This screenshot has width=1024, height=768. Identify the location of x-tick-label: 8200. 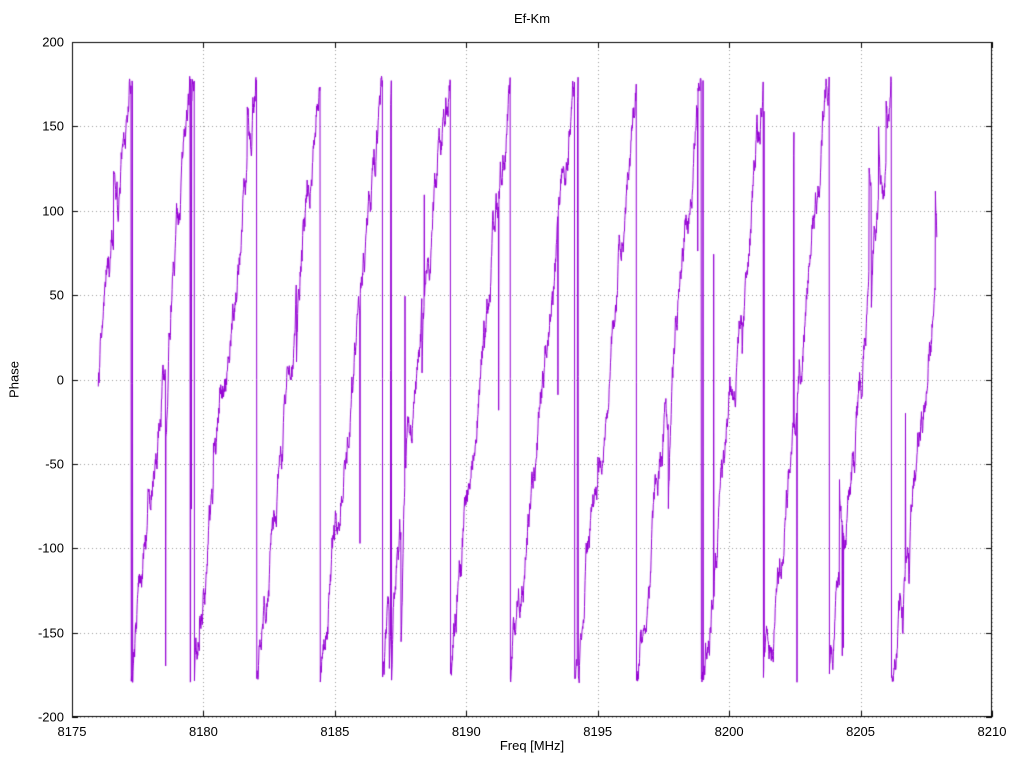
(729, 731).